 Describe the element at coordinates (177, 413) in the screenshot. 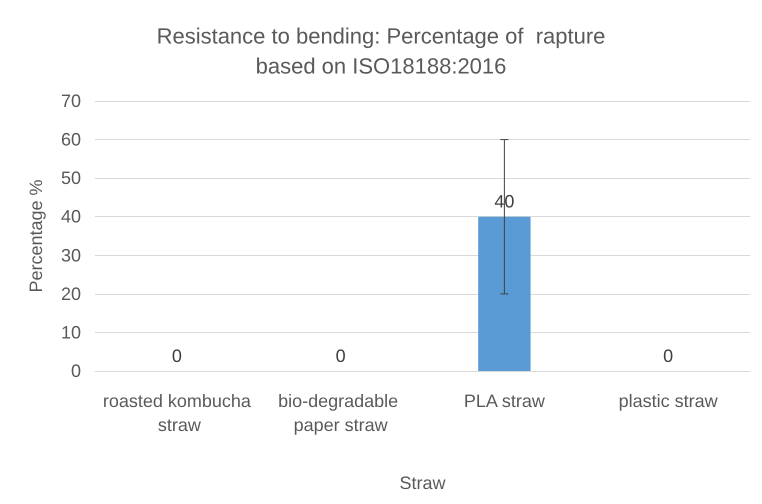

I see `x-tick-label: roasted kombucha straw` at that location.